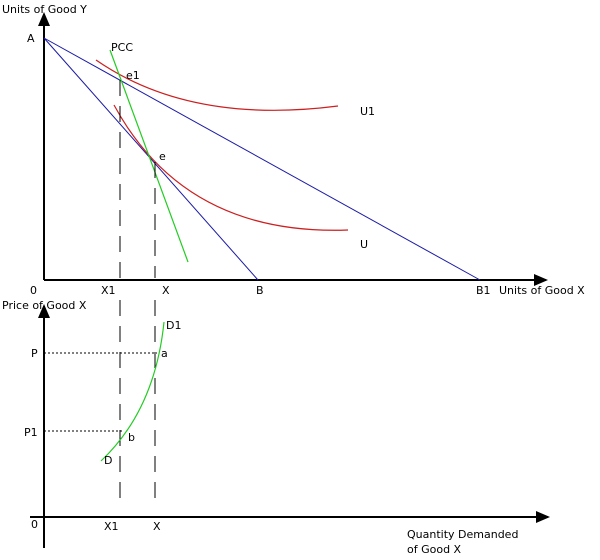 The width and height of the screenshot is (600, 560). What do you see at coordinates (166, 290) in the screenshot?
I see `top-x-tick-label: X` at bounding box center [166, 290].